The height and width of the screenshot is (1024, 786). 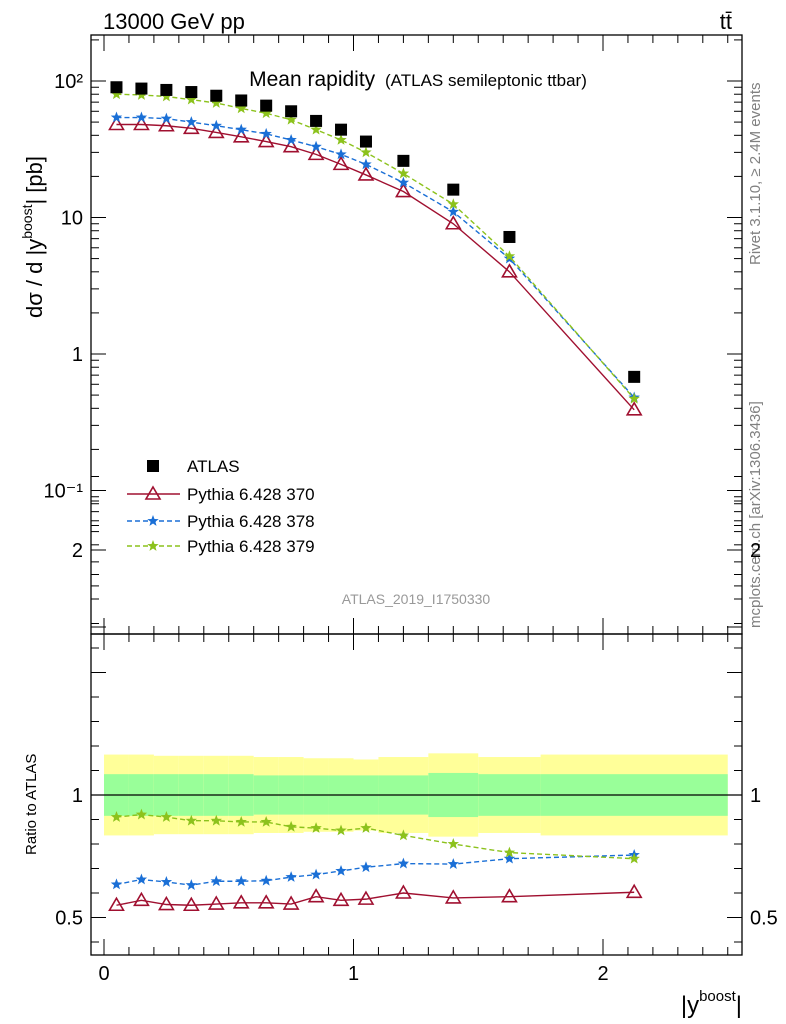 I want to click on main-ylabel-text: dσ / d |y, so click(x=34, y=278).